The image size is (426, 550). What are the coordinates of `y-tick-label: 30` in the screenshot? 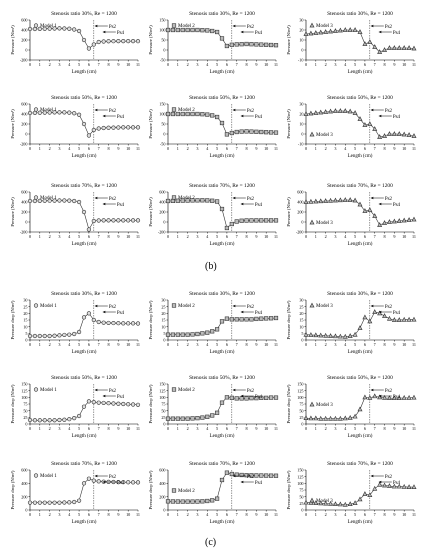 It's located at (163, 300).